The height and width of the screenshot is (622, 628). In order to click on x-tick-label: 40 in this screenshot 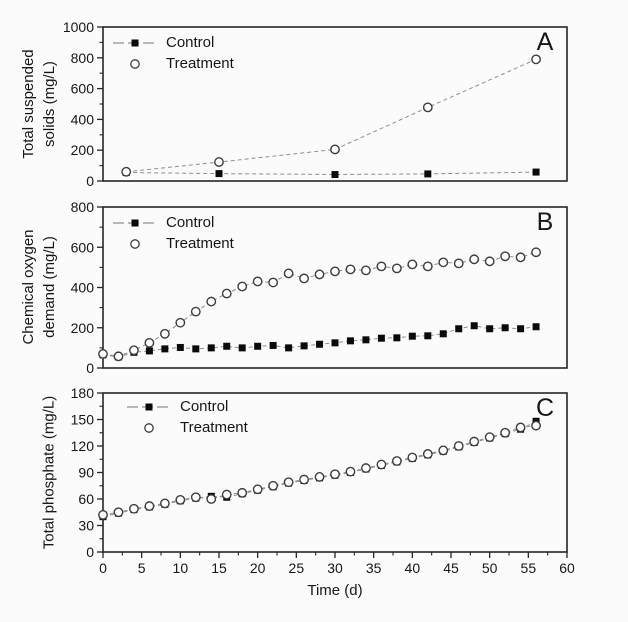, I will do `click(413, 568)`.